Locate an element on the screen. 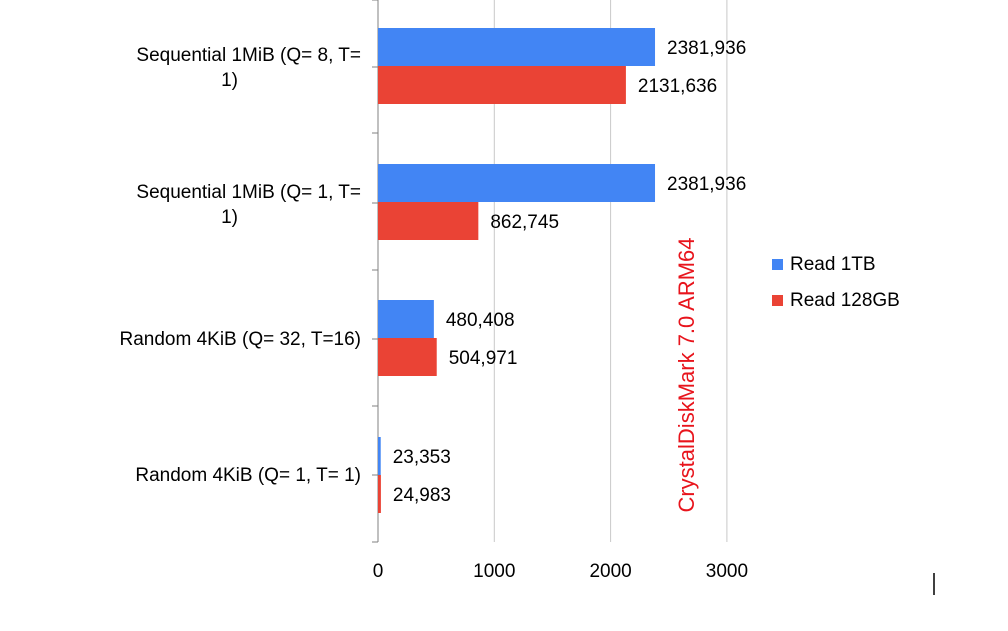 This screenshot has width=1008, height=631. data-label-read-1tb-0: 2381,936 is located at coordinates (706, 48).